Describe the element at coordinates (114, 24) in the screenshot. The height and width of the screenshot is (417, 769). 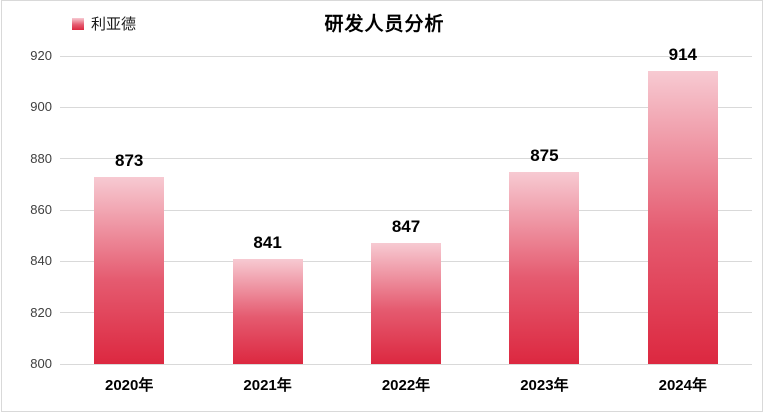
I see `legend-label: 利亚德` at that location.